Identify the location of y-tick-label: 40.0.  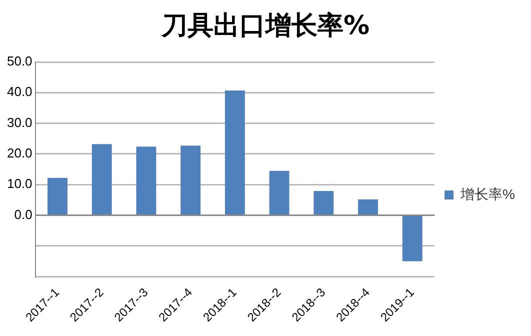
(19, 92).